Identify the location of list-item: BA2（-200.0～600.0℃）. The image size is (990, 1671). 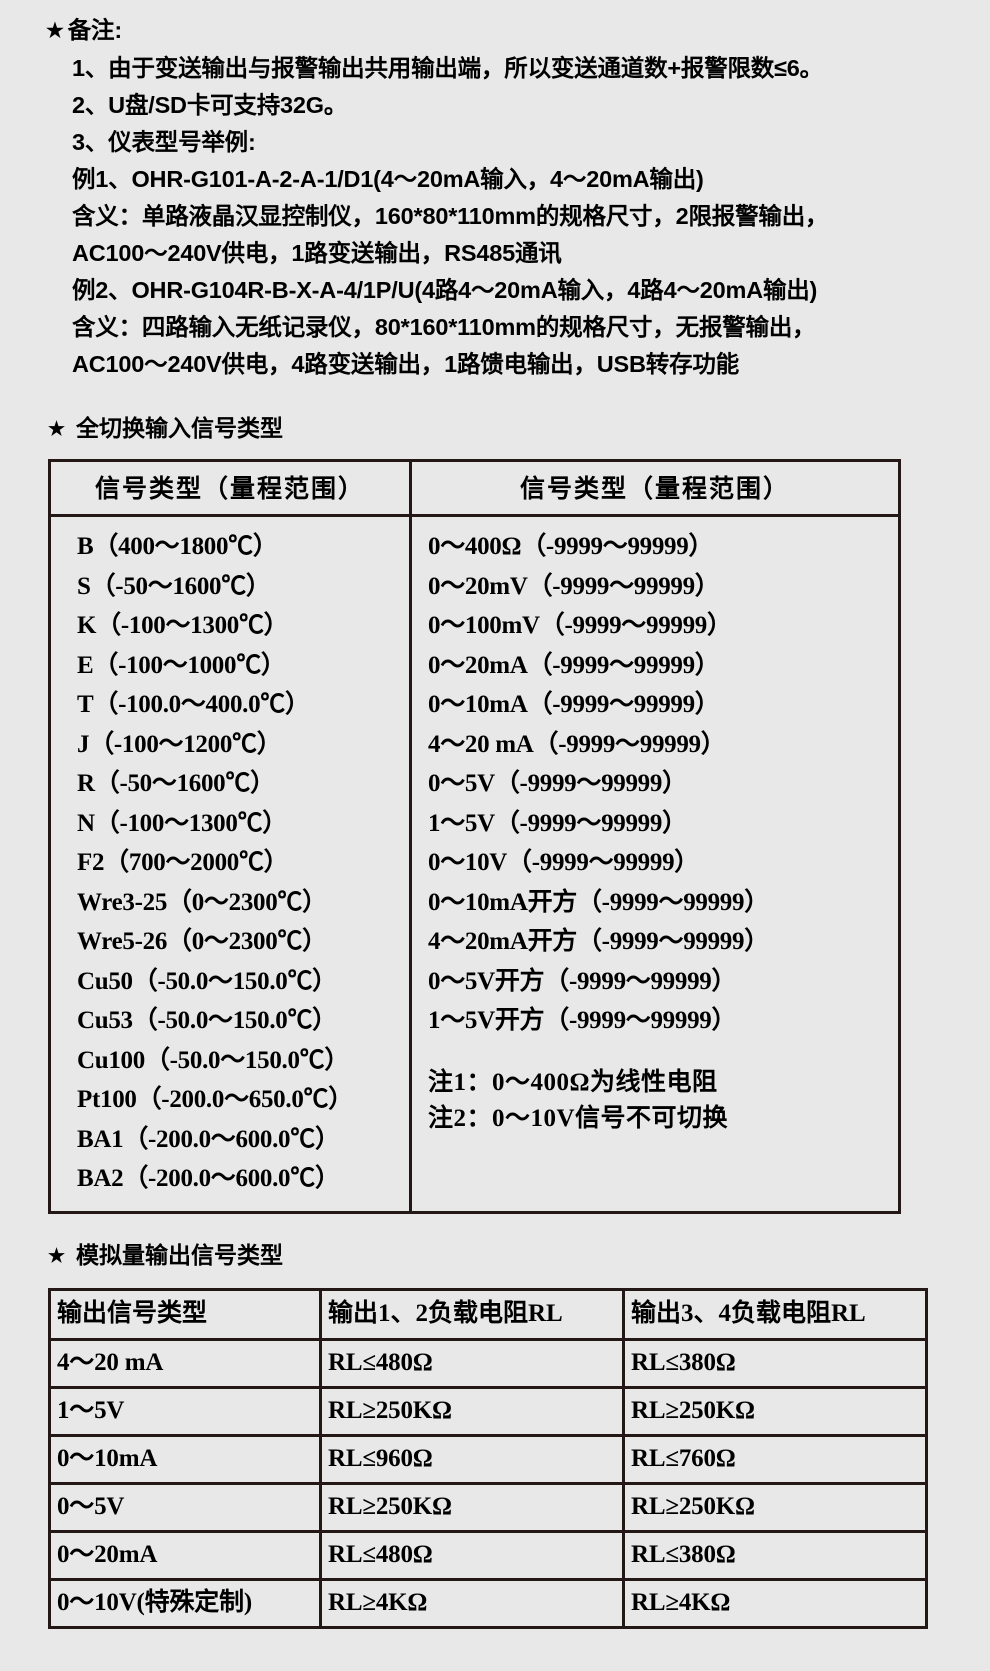
(208, 1178).